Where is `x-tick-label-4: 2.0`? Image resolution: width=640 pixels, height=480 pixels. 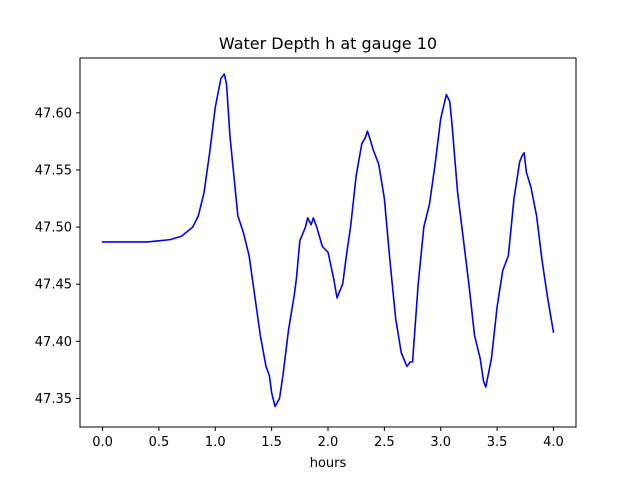
x-tick-label-4: 2.0 is located at coordinates (328, 442).